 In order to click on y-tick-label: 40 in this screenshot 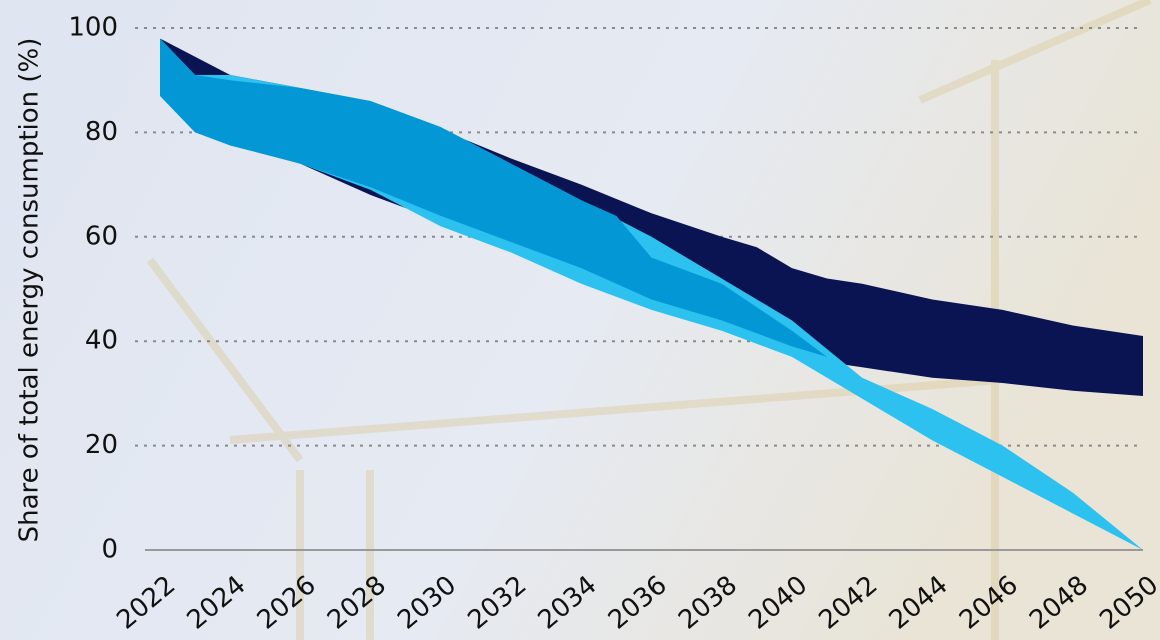, I will do `click(101, 341)`.